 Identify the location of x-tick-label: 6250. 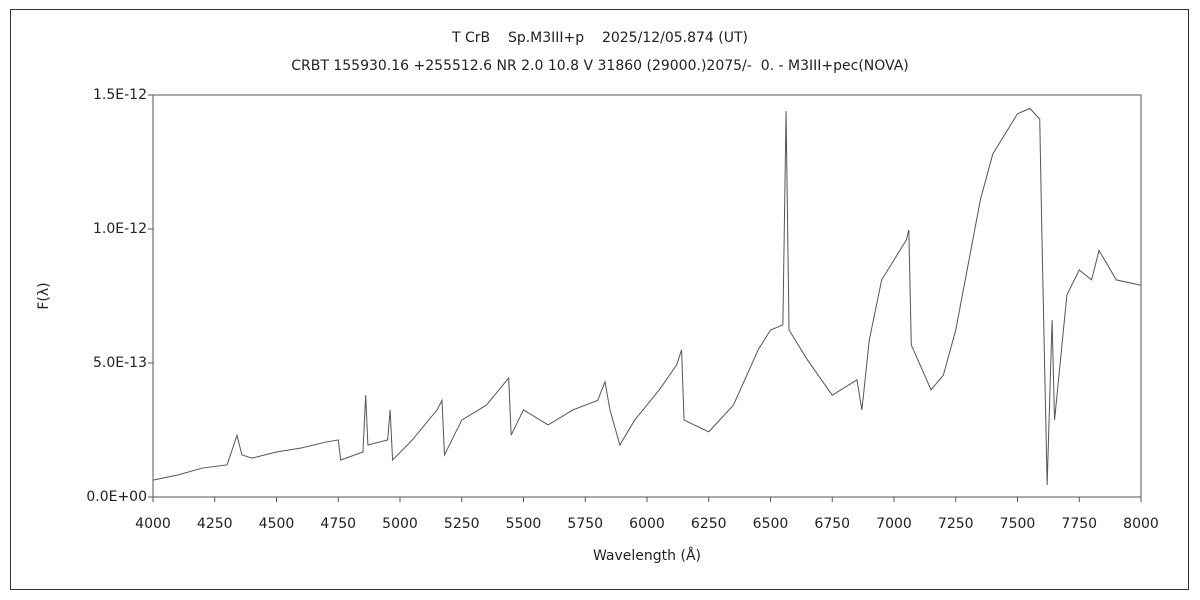
(709, 524).